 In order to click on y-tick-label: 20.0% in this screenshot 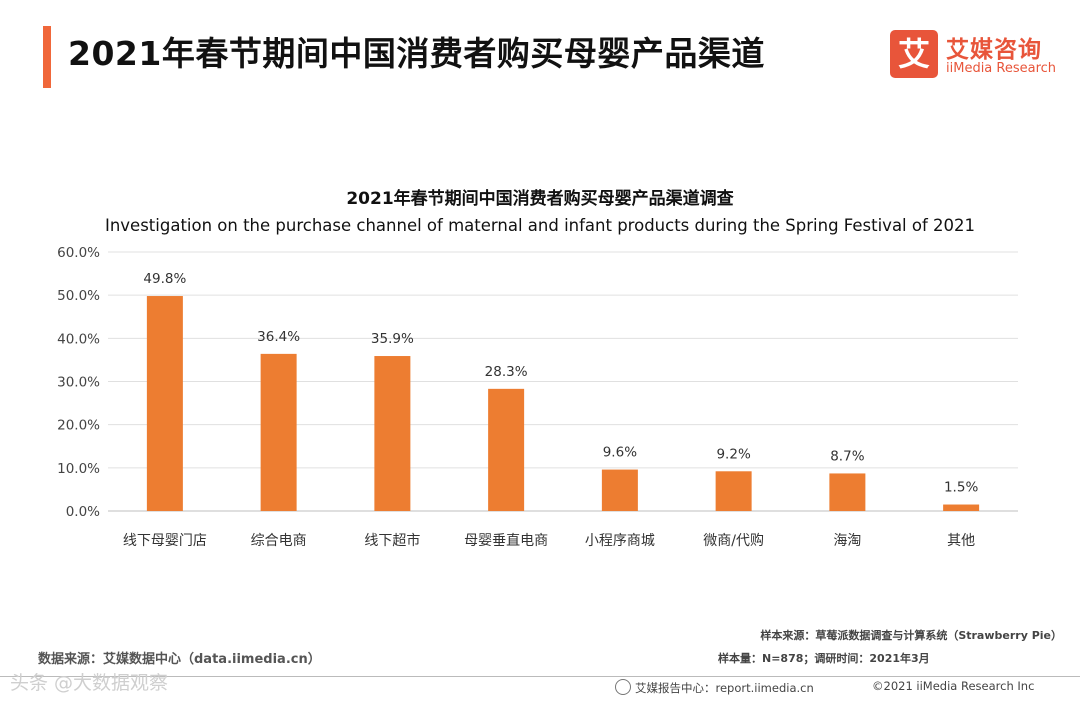, I will do `click(78, 426)`.